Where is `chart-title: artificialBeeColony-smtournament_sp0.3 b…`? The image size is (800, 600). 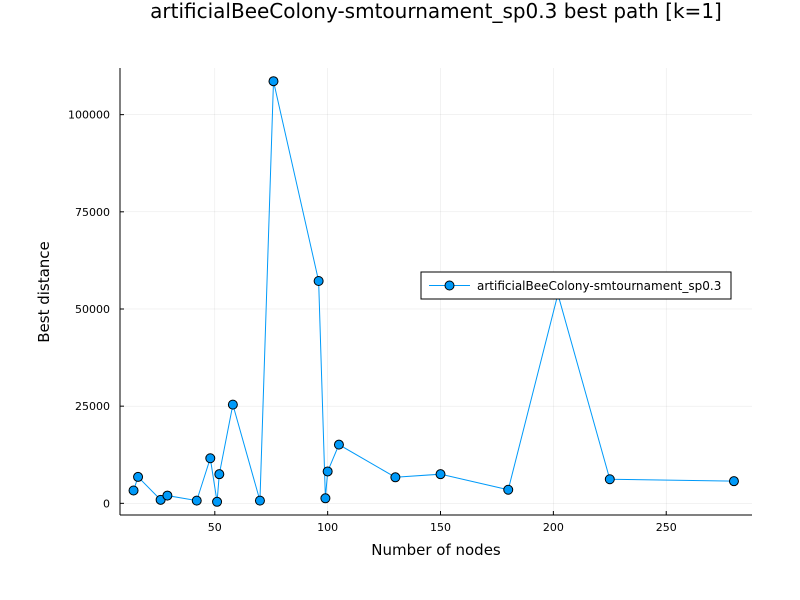
chart-title: artificialBeeColony-smtournament_sp0.3 b… is located at coordinates (436, 11).